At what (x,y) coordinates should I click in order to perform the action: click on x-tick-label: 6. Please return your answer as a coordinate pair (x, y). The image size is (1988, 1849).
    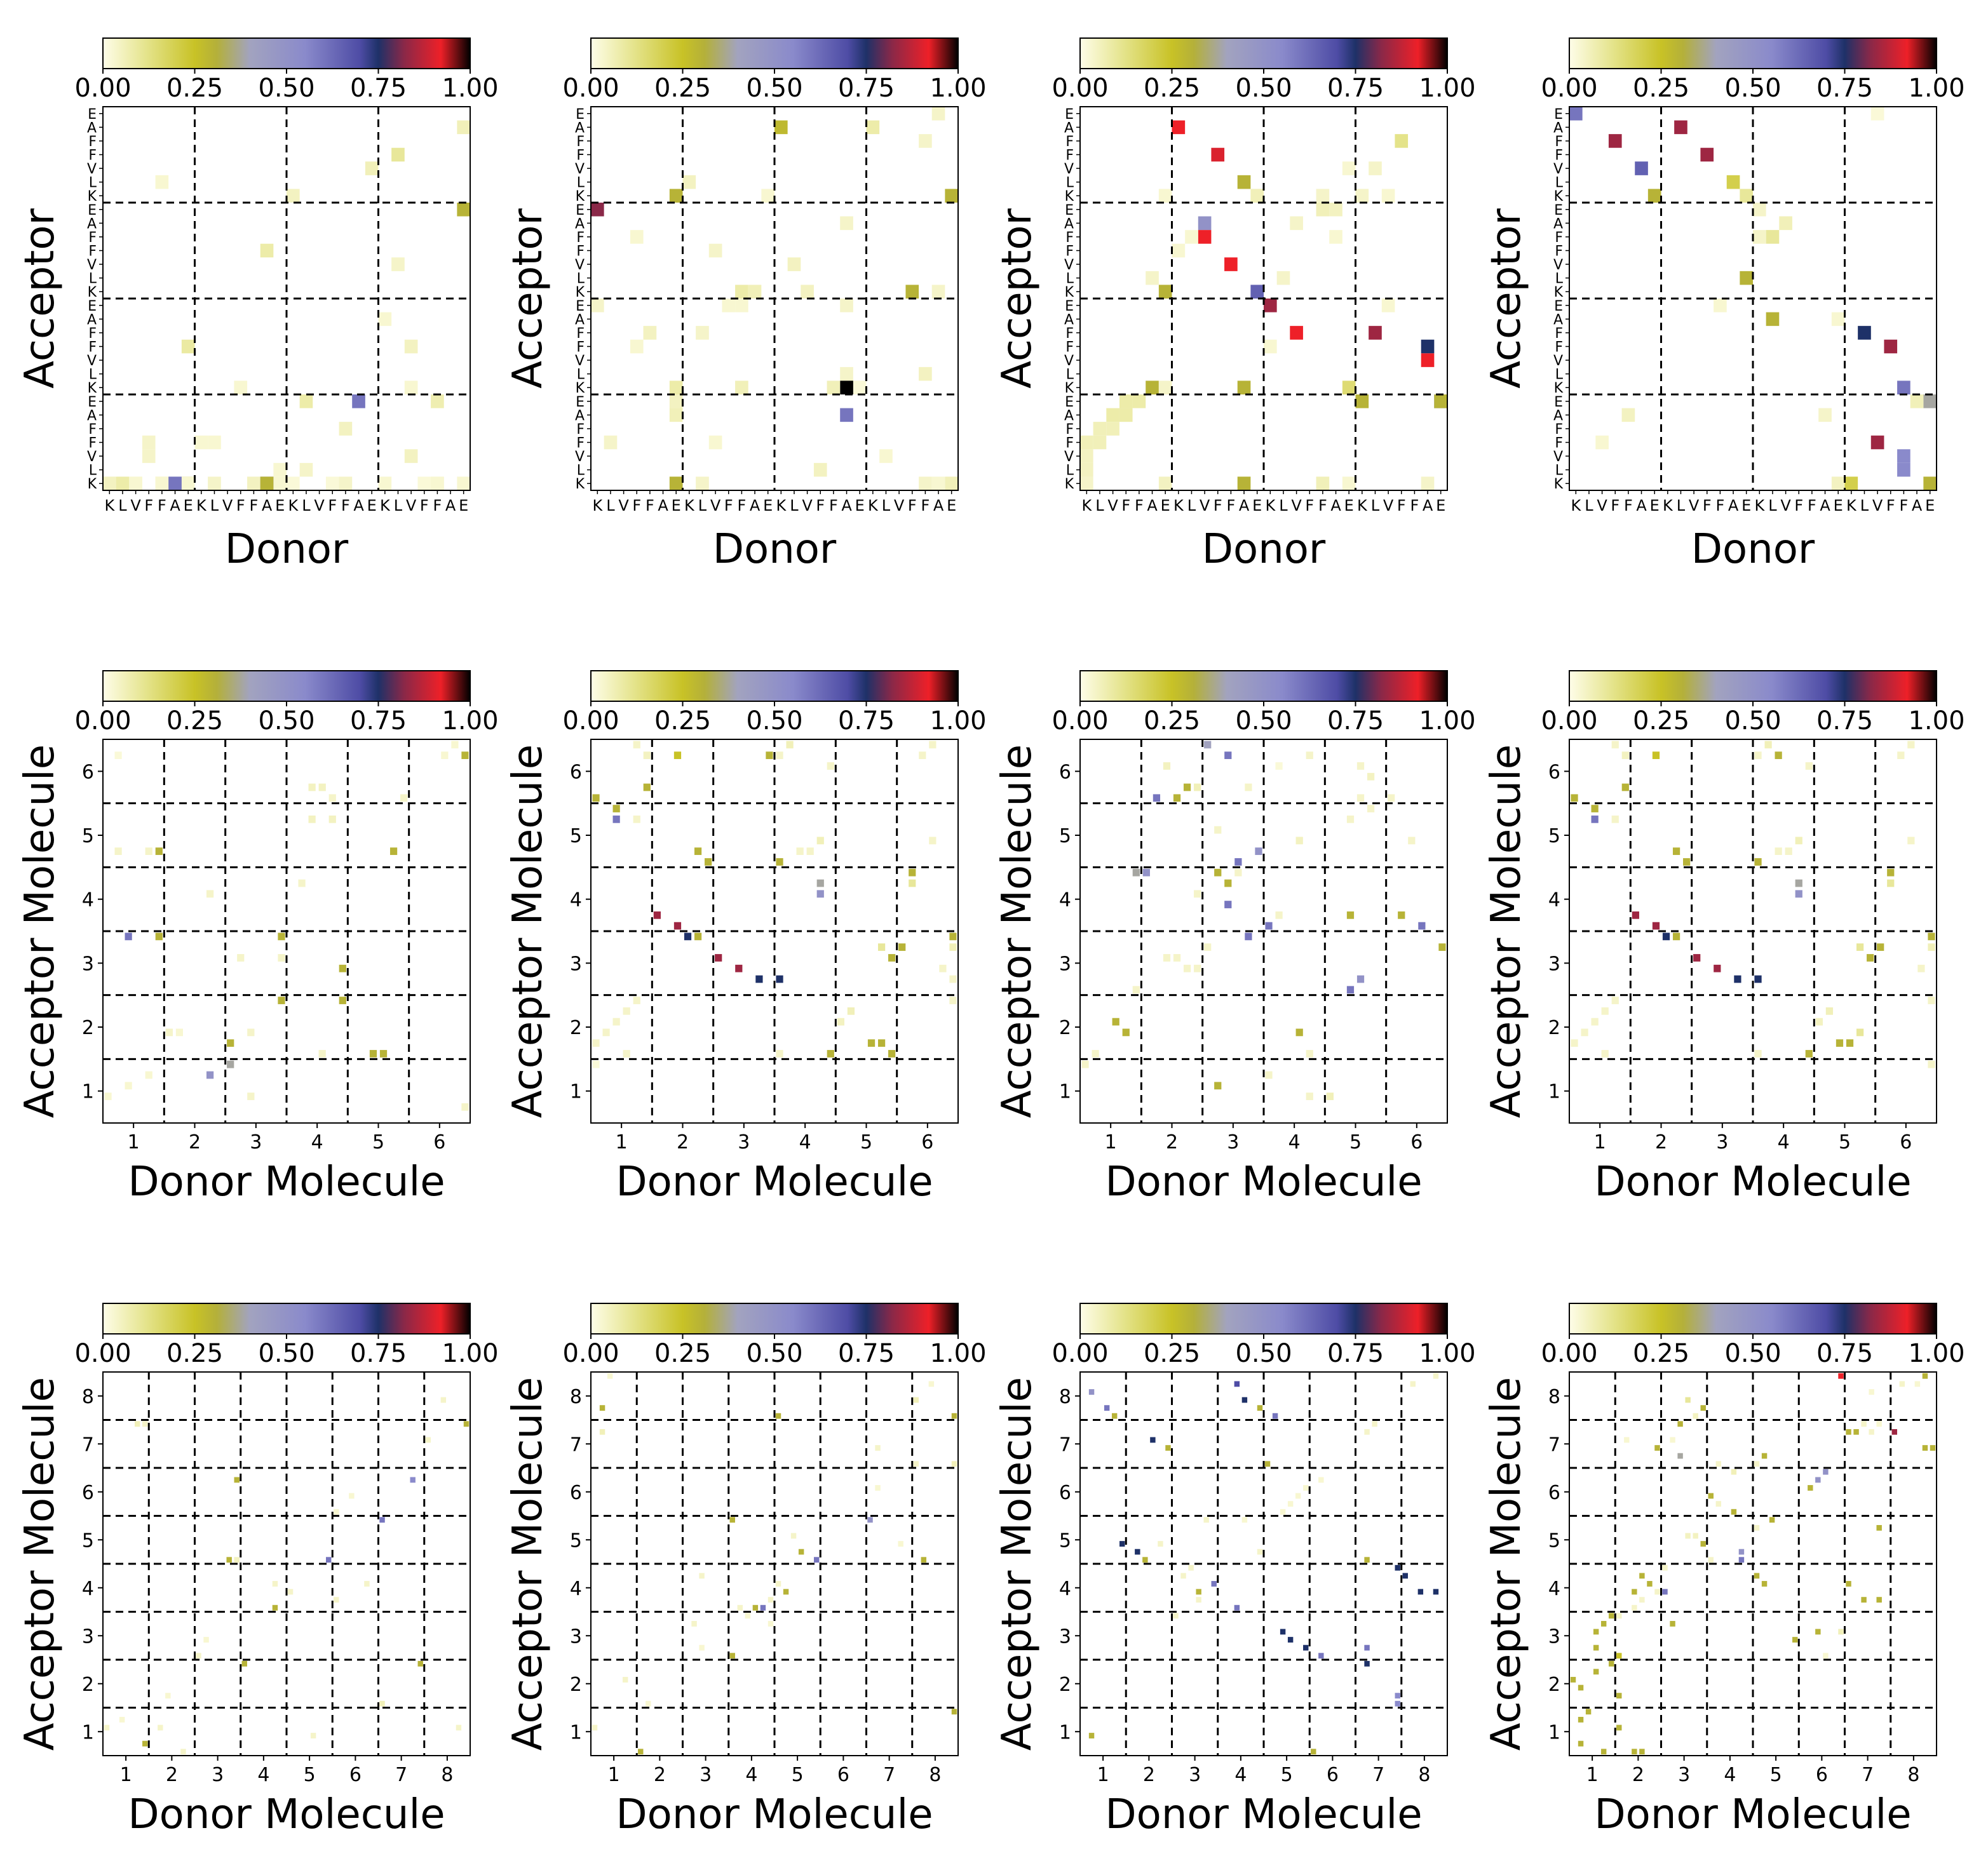
    Looking at the image, I should click on (1333, 1775).